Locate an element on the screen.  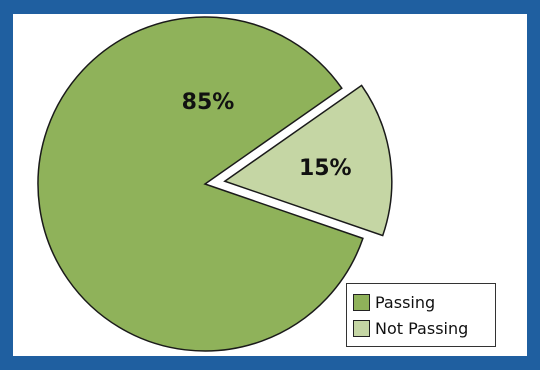
data-label-passing: 85% is located at coordinates (208, 102).